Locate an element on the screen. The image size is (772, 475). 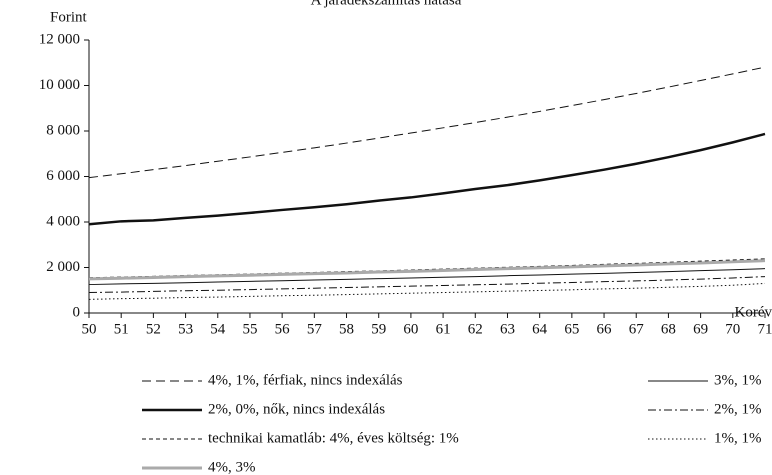
legend-label: 3%, 1% is located at coordinates (738, 380).